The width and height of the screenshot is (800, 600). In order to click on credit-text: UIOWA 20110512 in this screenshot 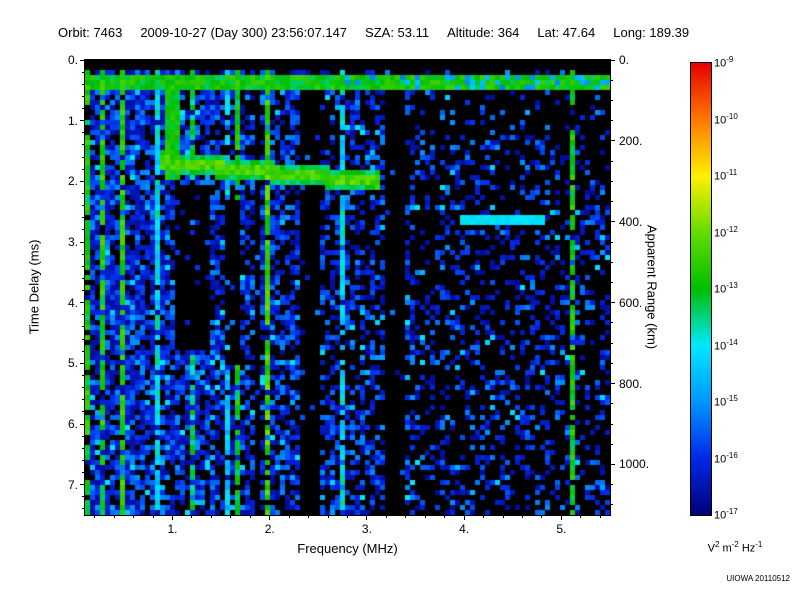, I will do `click(758, 578)`.